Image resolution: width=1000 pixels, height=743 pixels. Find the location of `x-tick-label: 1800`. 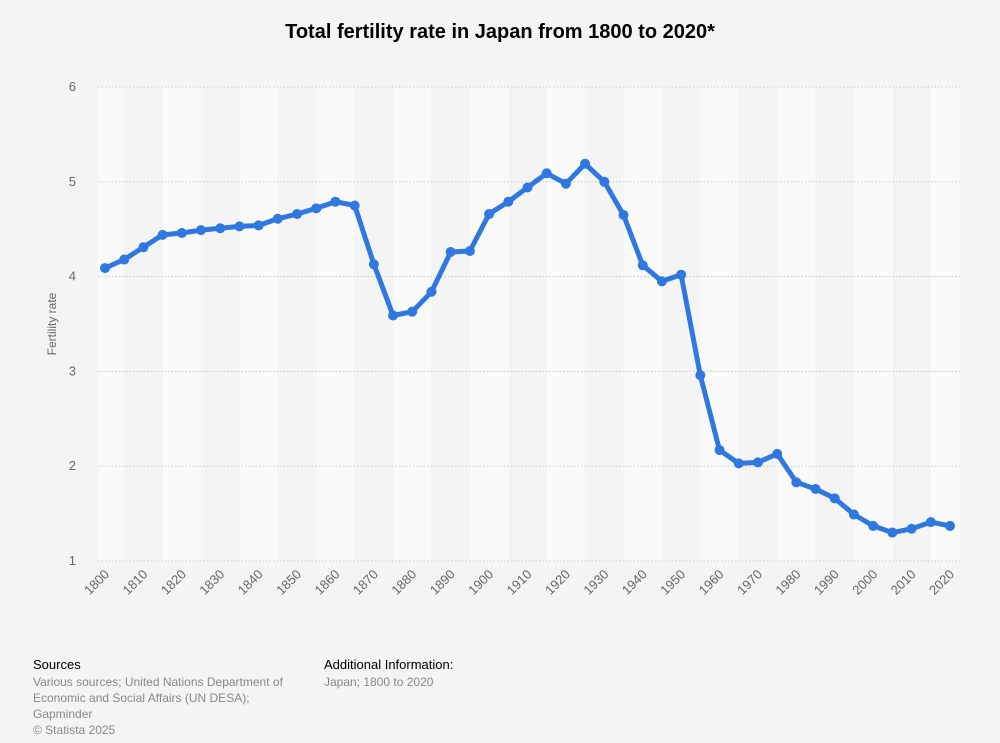

x-tick-label: 1800 is located at coordinates (96, 582).